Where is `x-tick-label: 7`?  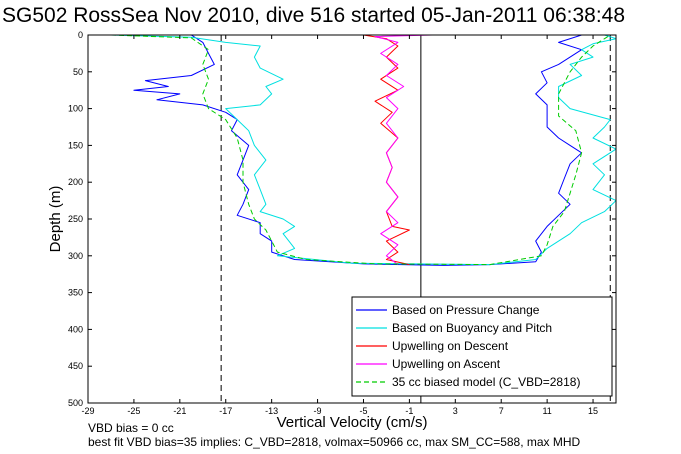
x-tick-label: 7 is located at coordinates (501, 411).